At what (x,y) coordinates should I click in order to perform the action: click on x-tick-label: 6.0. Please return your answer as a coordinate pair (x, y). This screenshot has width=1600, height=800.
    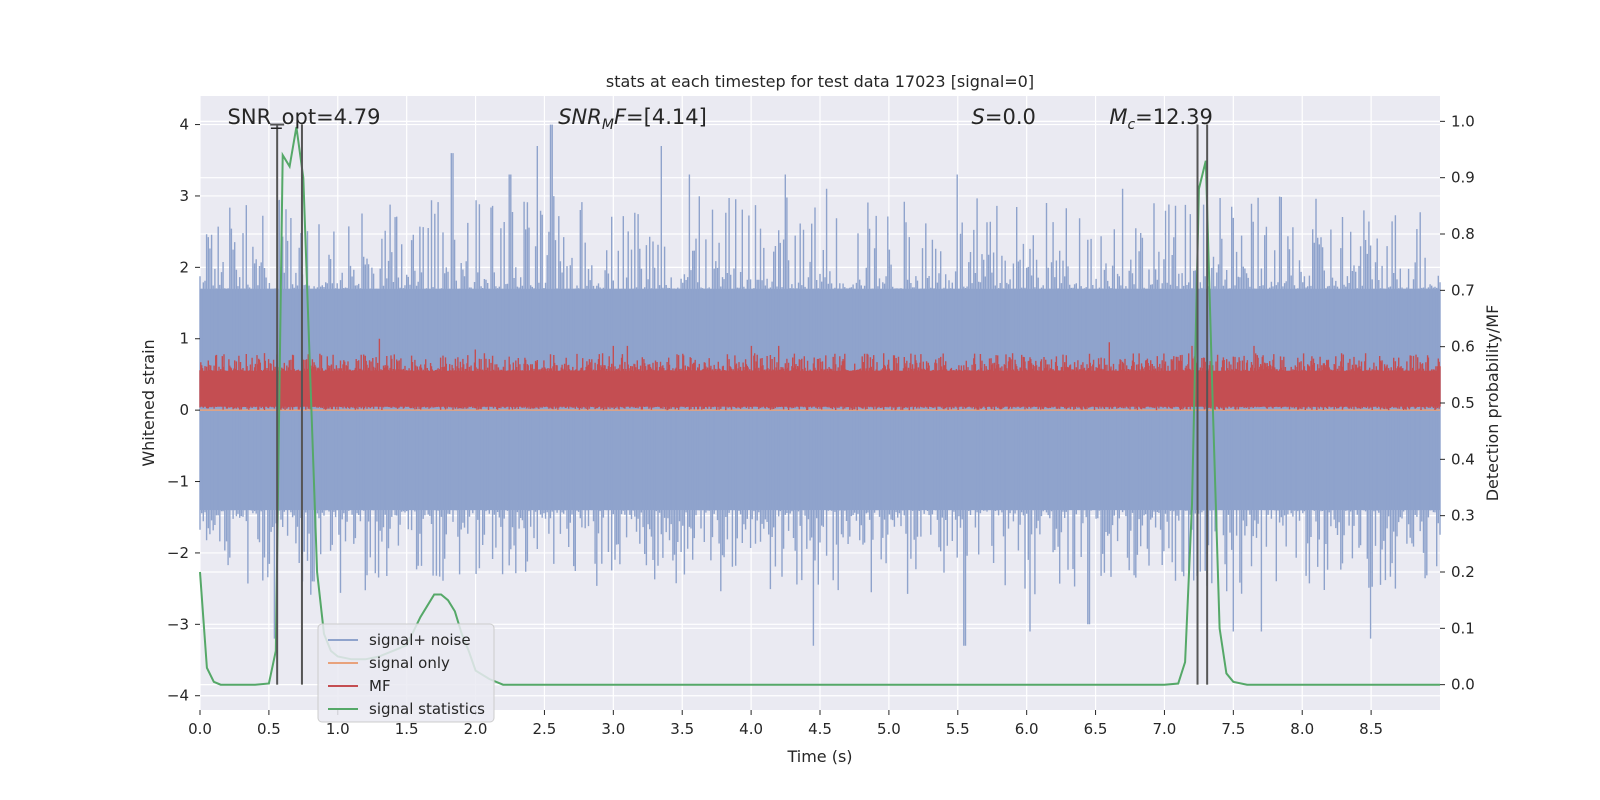
    Looking at the image, I should click on (1027, 729).